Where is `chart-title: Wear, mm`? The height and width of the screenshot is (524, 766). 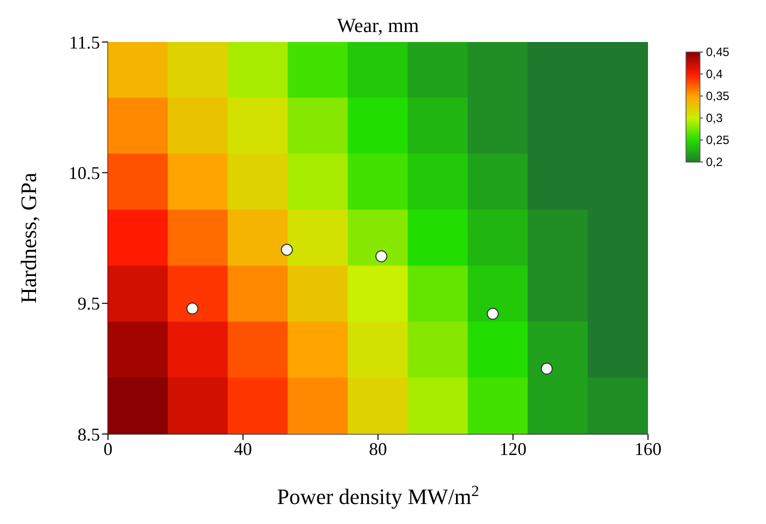
chart-title: Wear, mm is located at coordinates (378, 26).